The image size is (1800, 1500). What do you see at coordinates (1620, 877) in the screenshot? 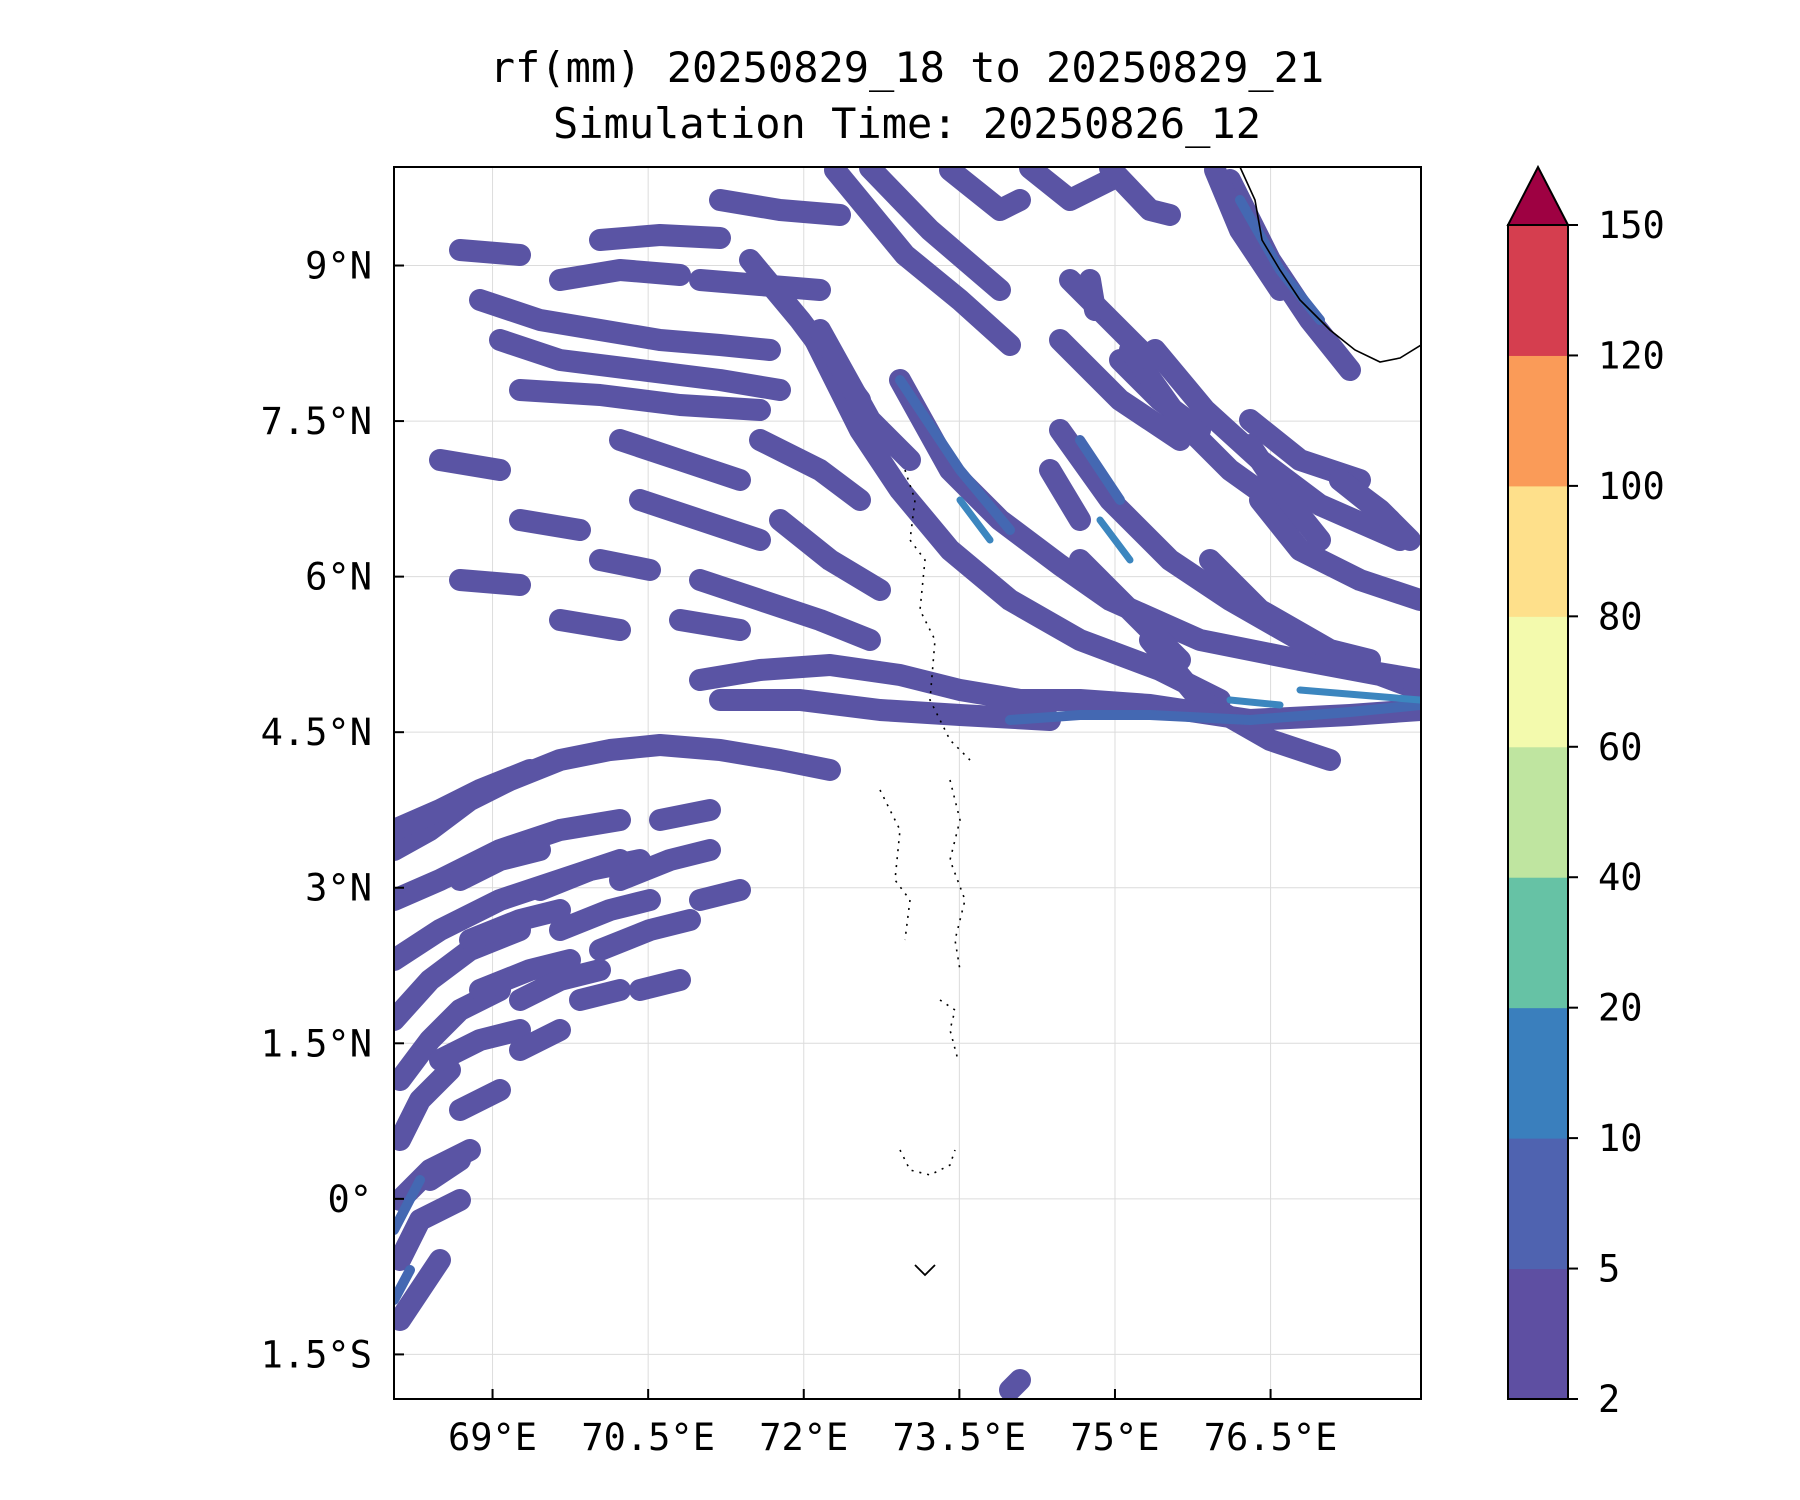
I see `colorbar-label: 40` at bounding box center [1620, 877].